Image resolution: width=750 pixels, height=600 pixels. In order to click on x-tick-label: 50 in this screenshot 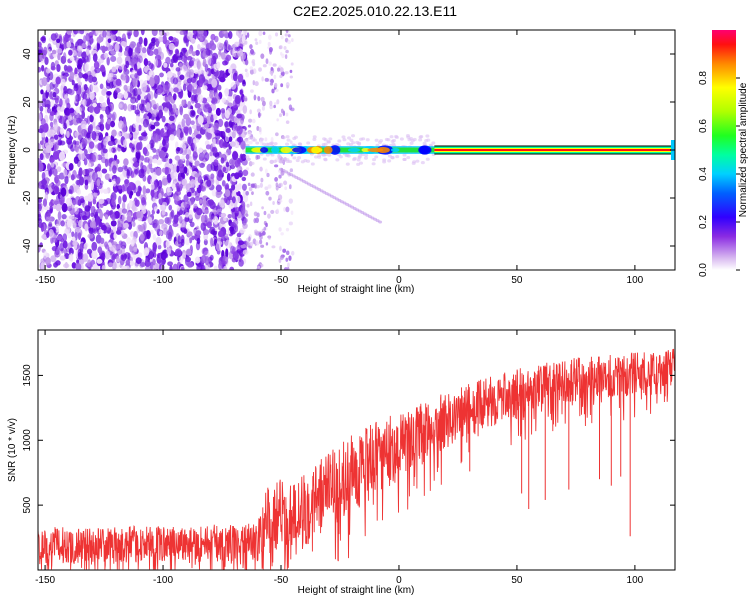, I will do `click(517, 280)`.